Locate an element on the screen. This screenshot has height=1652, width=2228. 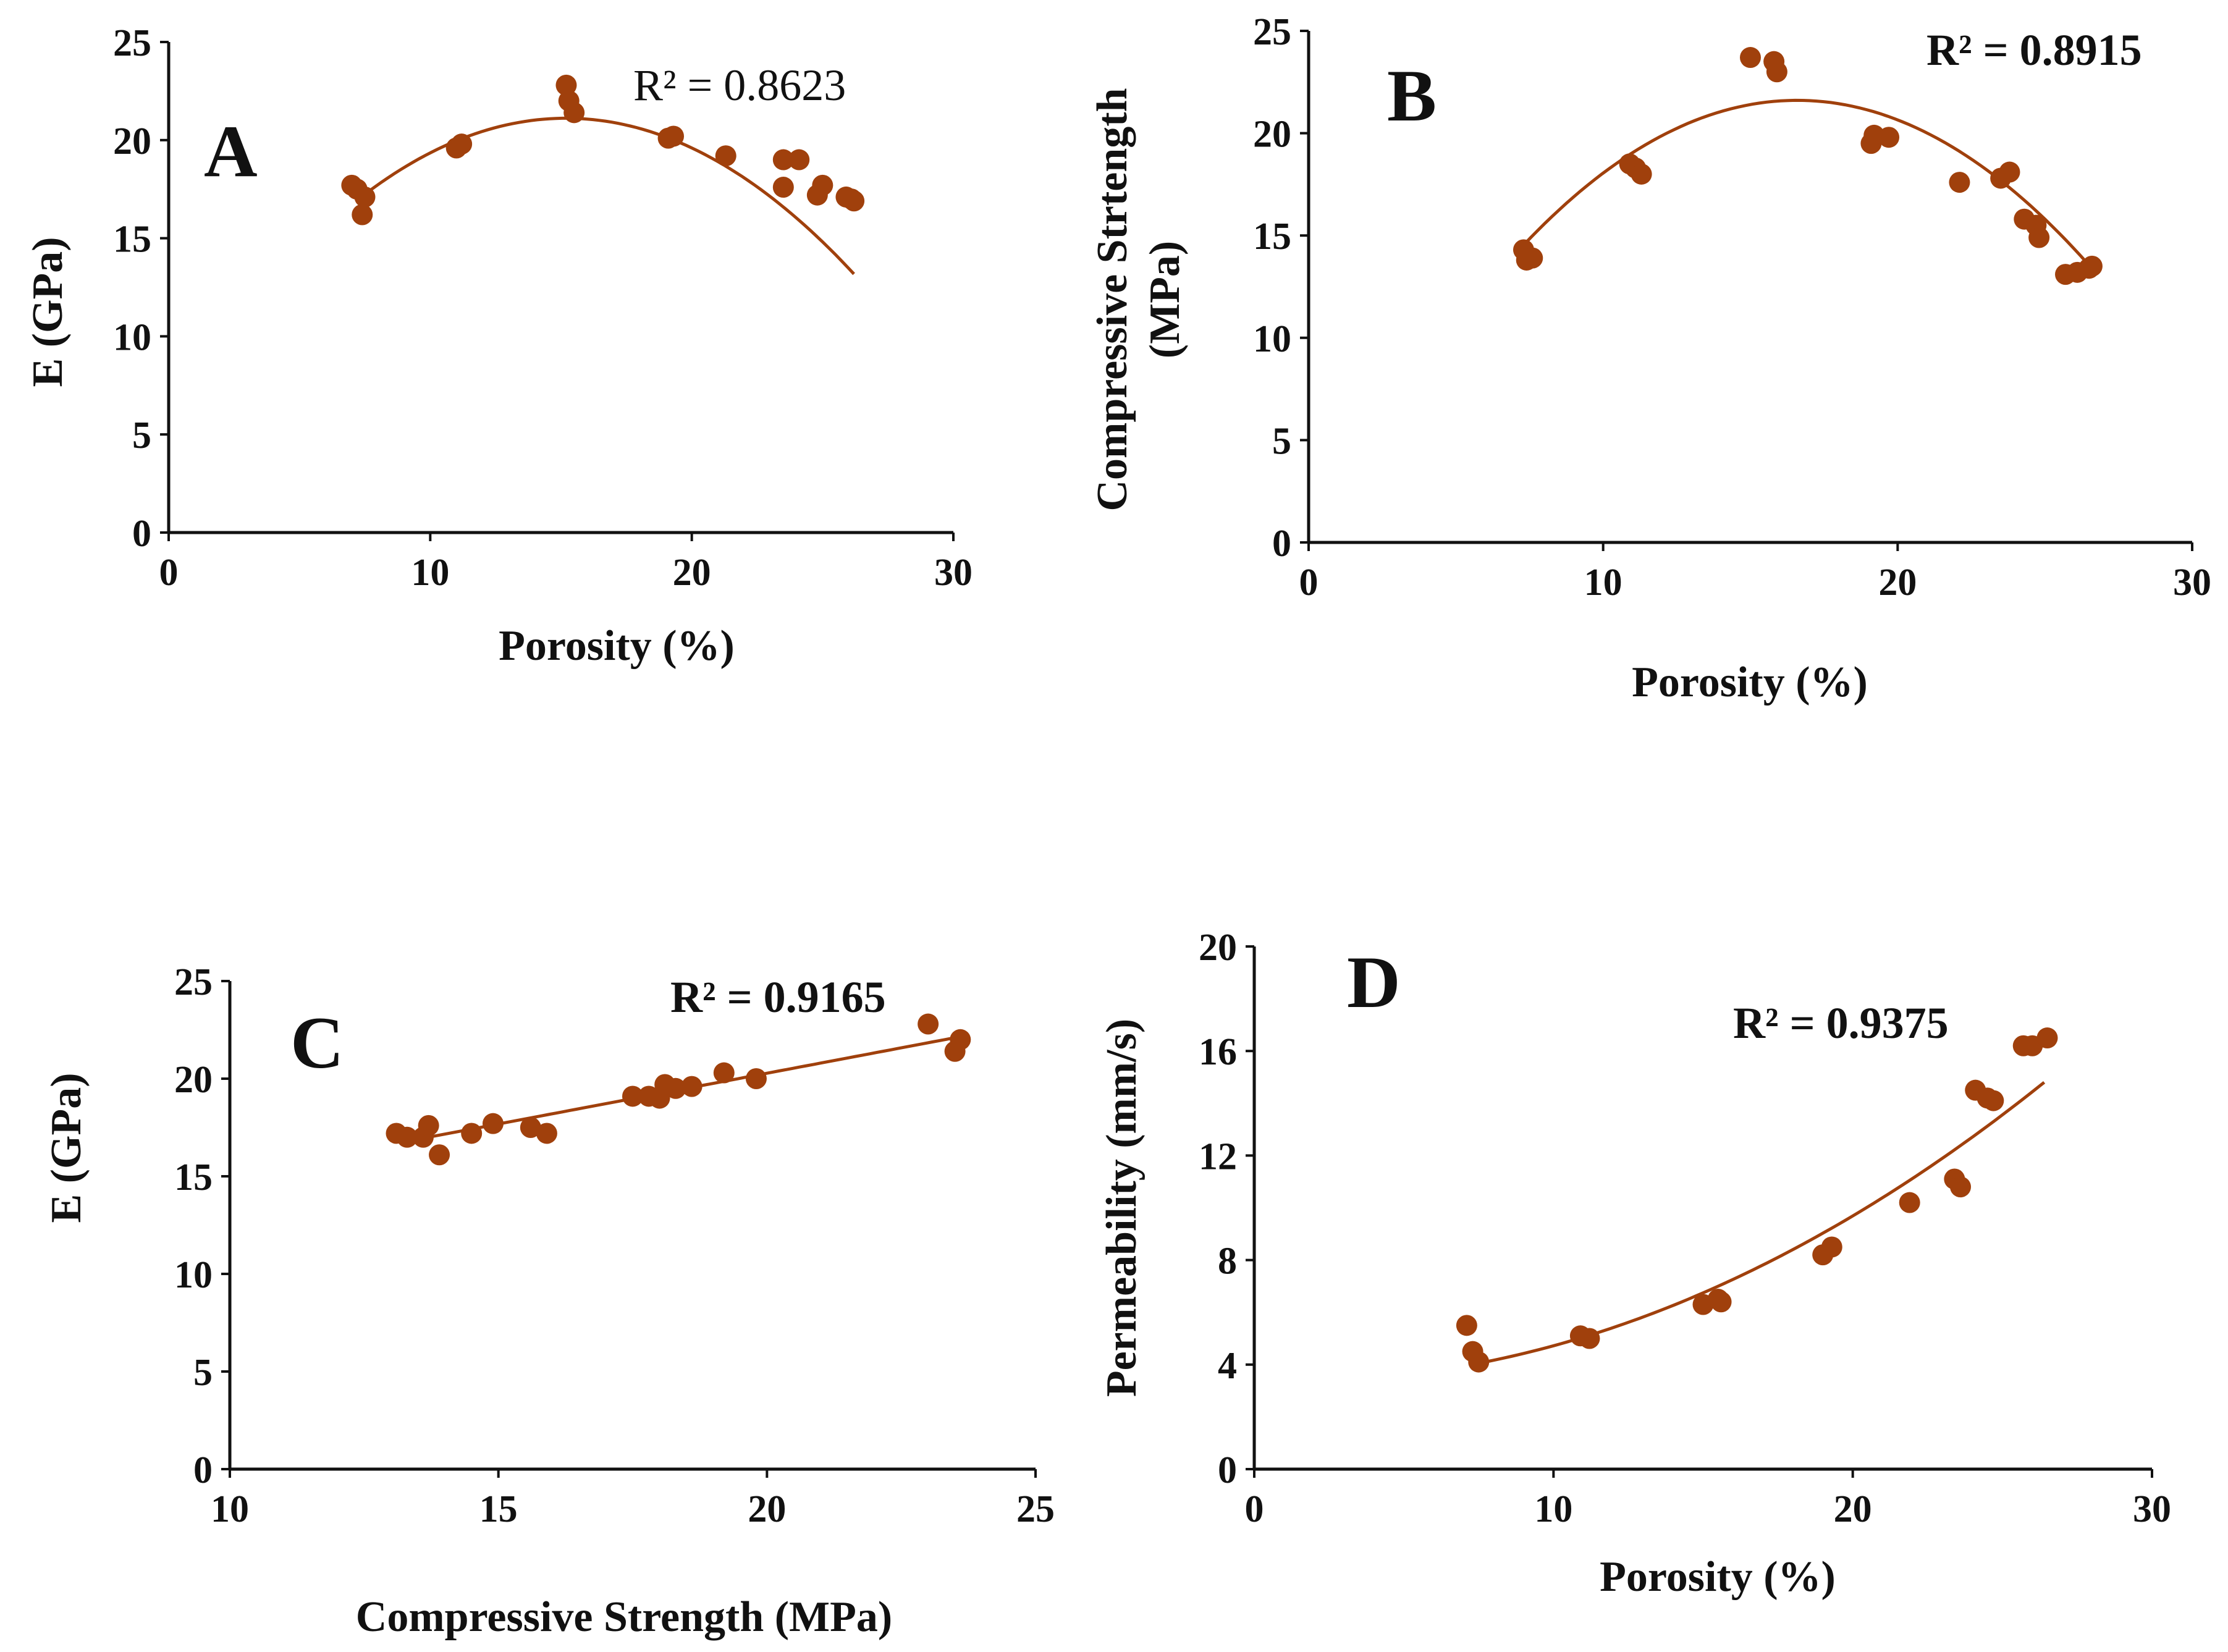
panel-a-x-tick-label: 0 is located at coordinates (169, 573).